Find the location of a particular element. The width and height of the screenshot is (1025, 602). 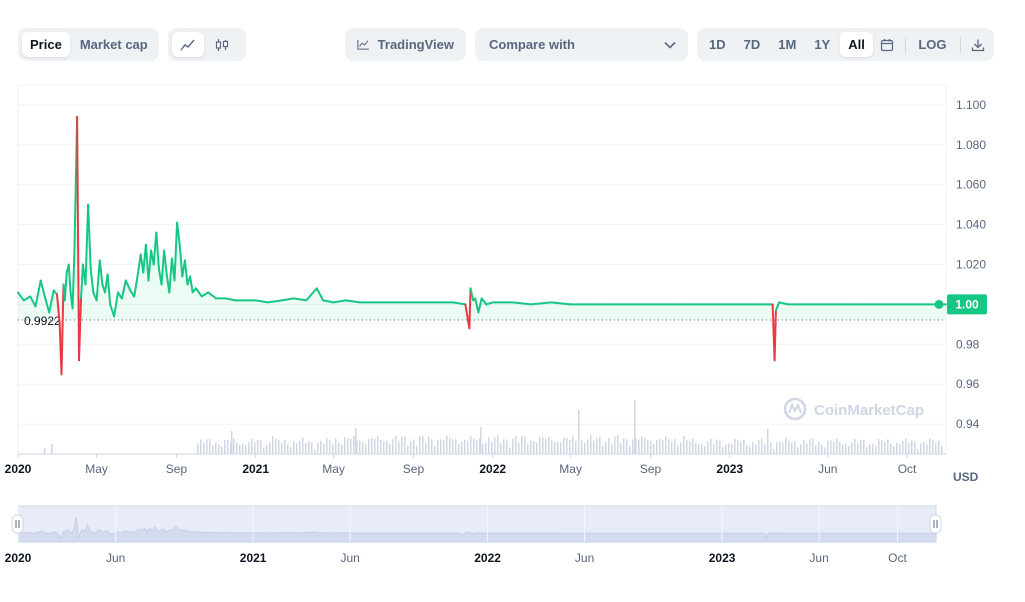

line-chart-icon is located at coordinates (188, 44).